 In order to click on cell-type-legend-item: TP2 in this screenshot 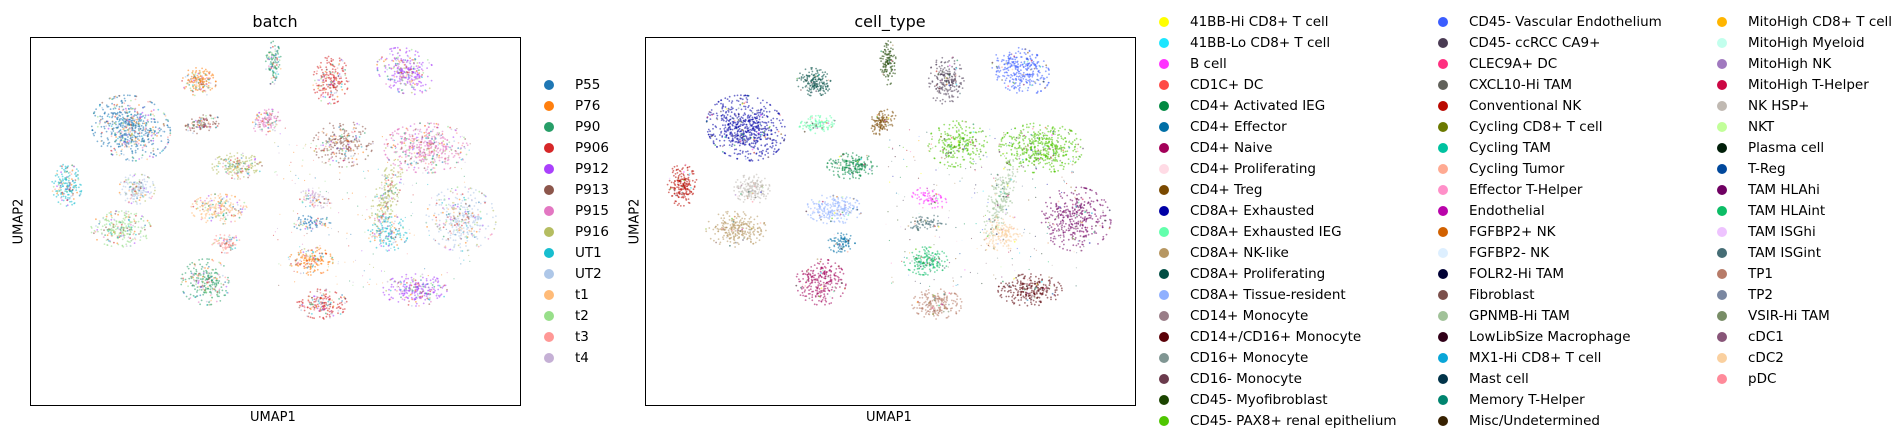, I will do `click(1745, 294)`.